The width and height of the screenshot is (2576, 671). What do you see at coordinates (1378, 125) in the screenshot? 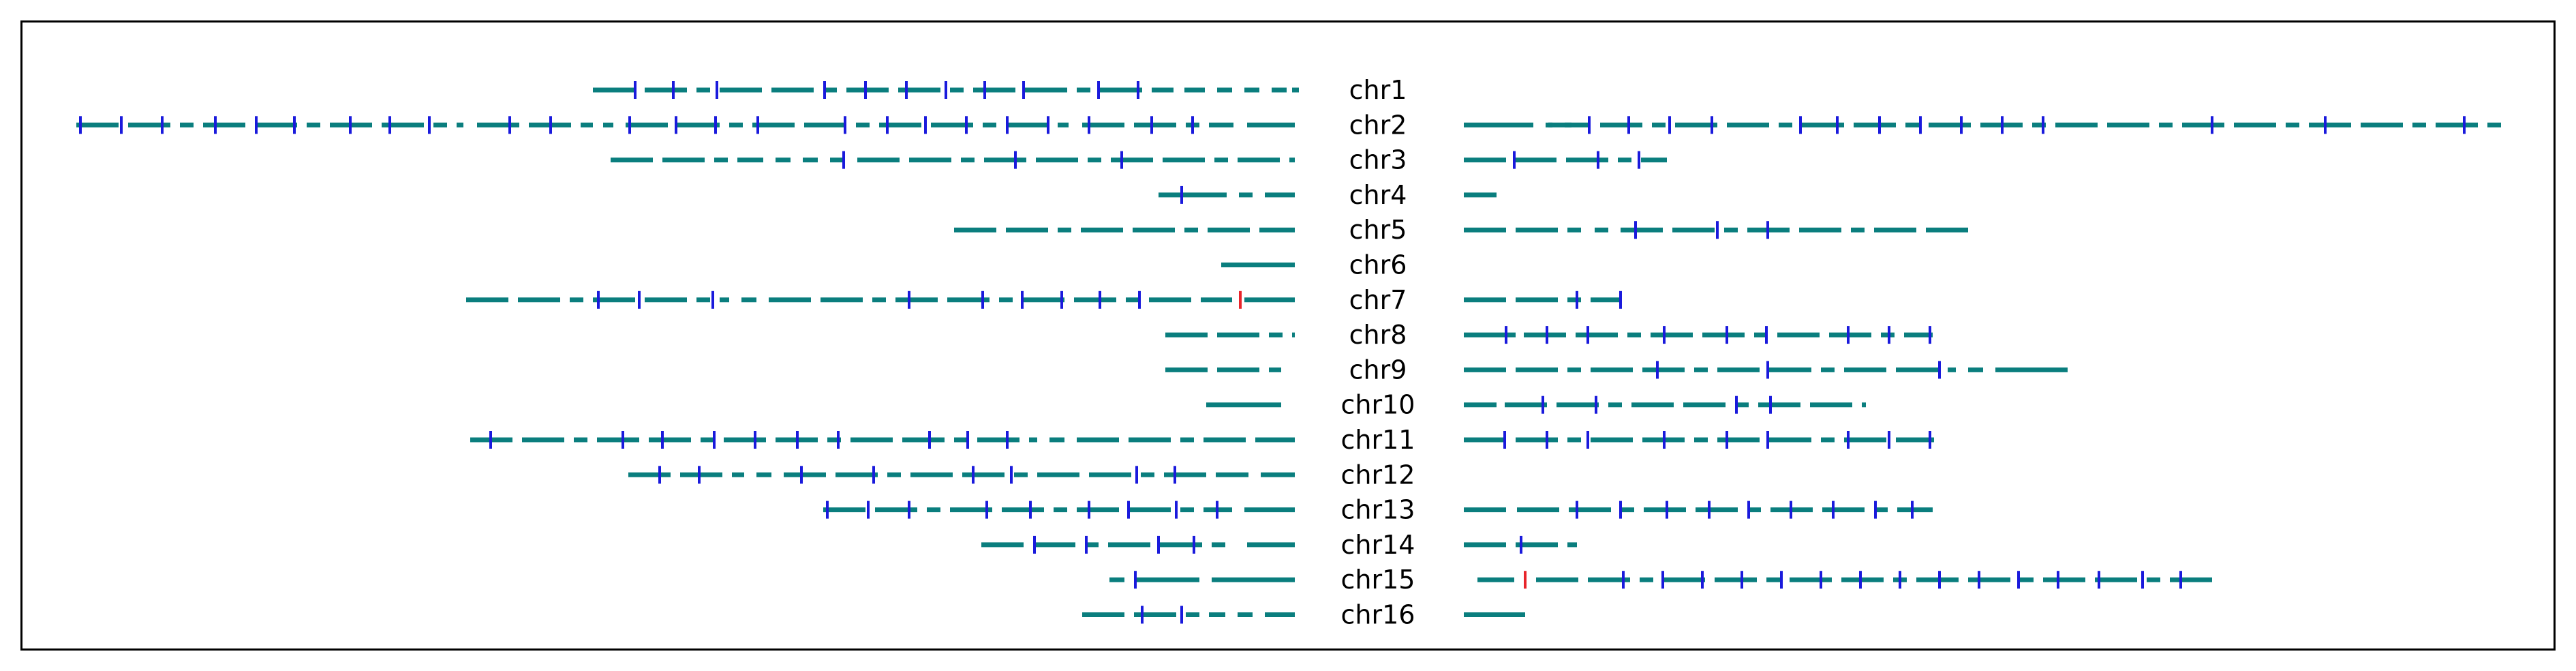
I see `chromosome-label-chr2: chr2` at bounding box center [1378, 125].